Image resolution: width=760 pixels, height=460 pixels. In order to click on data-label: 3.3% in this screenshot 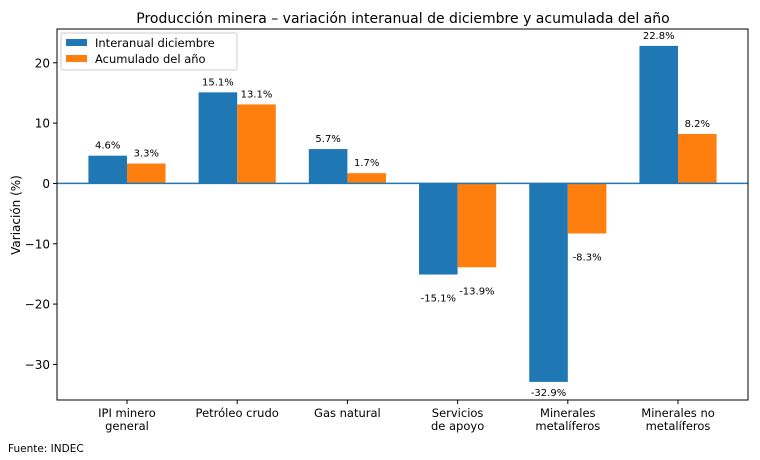, I will do `click(146, 154)`.